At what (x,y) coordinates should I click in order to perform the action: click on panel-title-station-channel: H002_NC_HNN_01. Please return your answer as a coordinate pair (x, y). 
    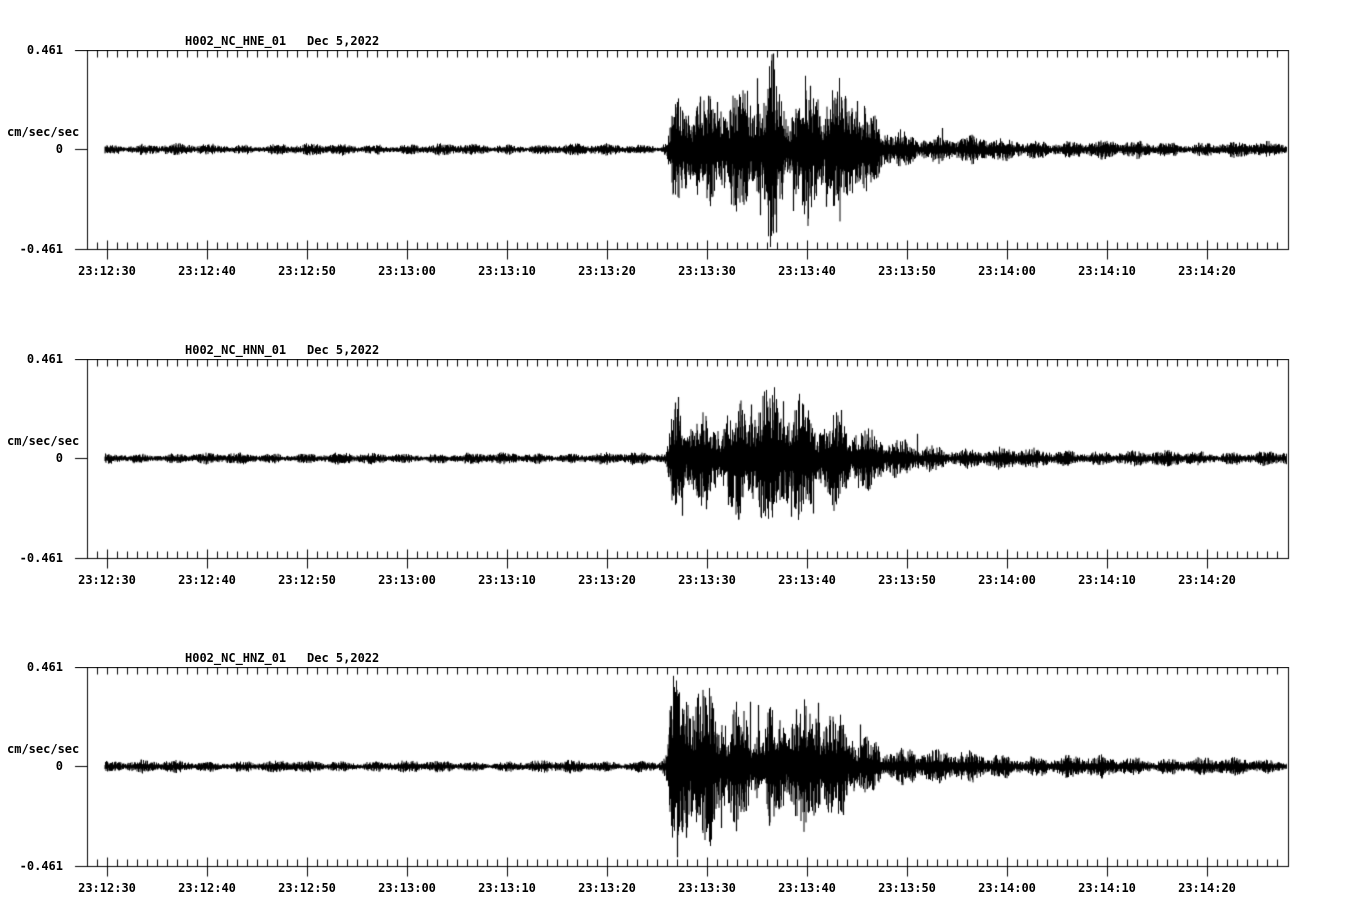
    Looking at the image, I should click on (236, 350).